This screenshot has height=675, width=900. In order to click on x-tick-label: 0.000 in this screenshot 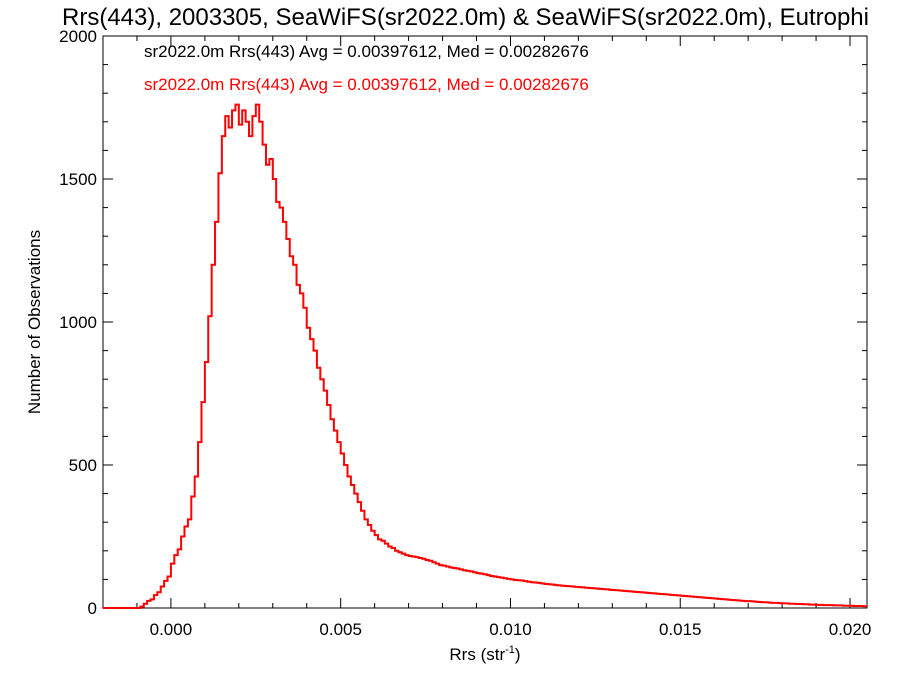, I will do `click(171, 629)`.